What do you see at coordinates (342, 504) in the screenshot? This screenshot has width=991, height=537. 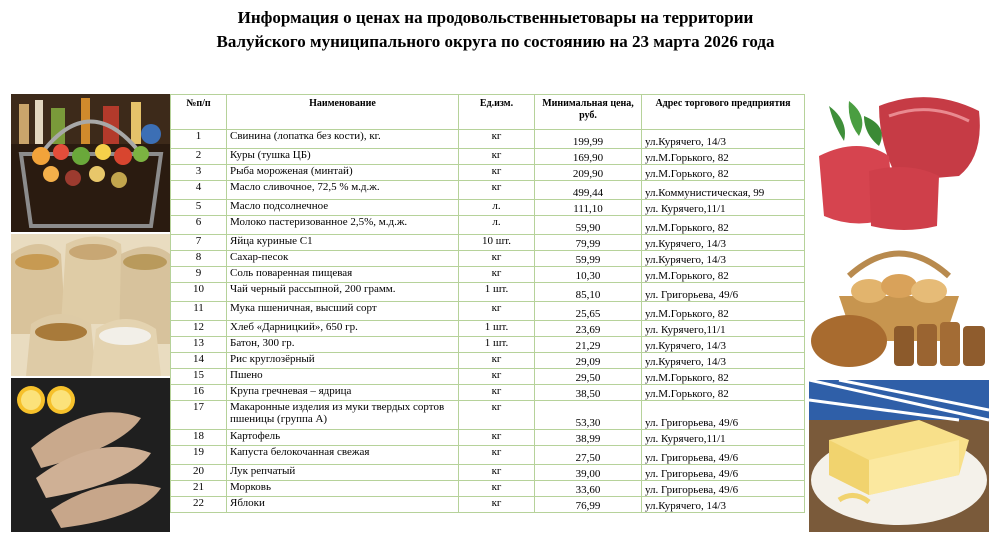 I see `product-name-cell: Яблоки` at bounding box center [342, 504].